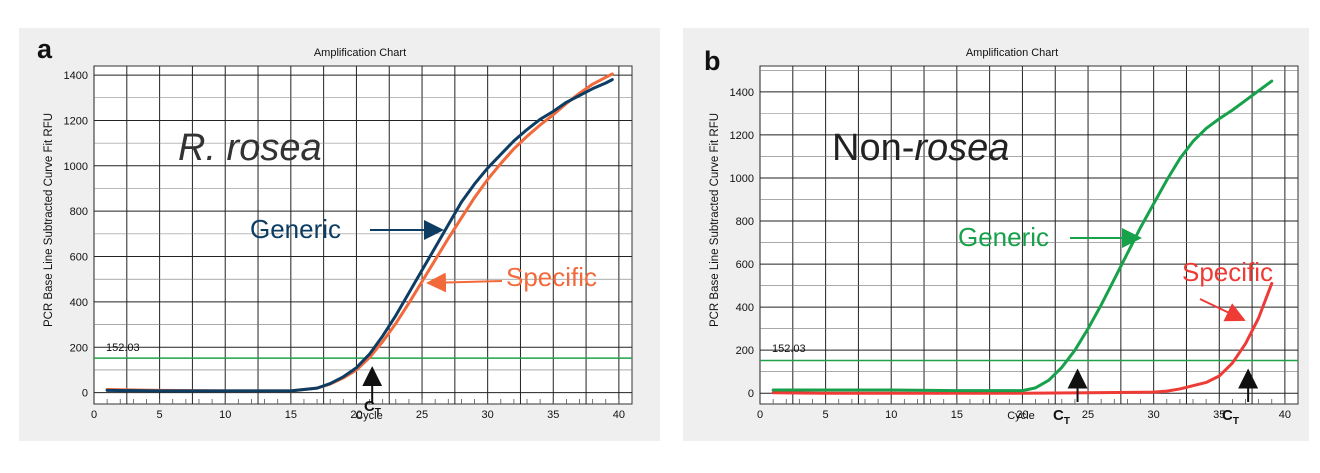  Describe the element at coordinates (1022, 338) in the screenshot. I see `series-line-specific` at that location.